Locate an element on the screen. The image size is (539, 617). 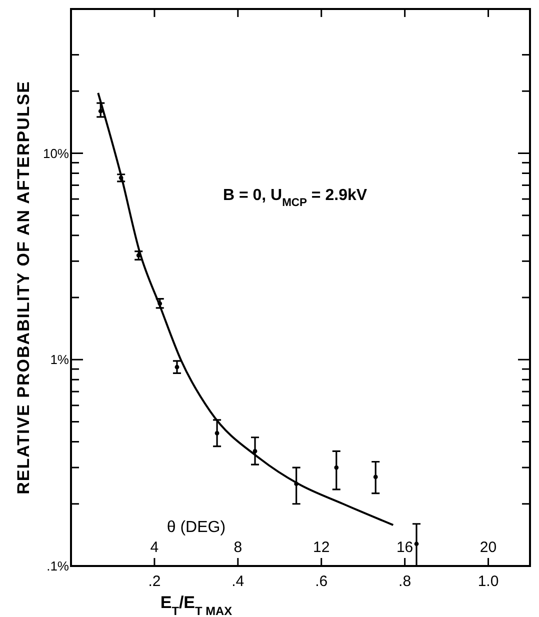
x-tick-label: .2 is located at coordinates (154, 581).